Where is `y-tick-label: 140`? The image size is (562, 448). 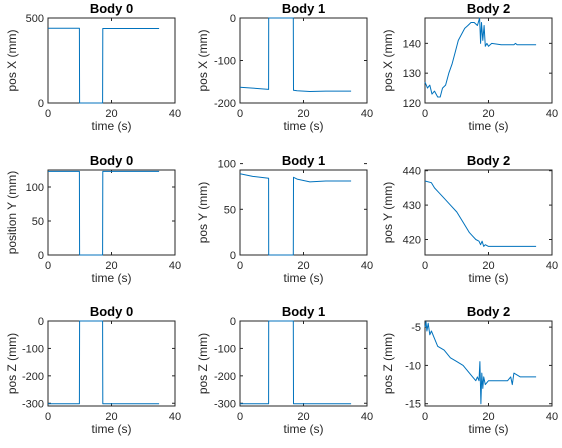 y-tick-label: 140 is located at coordinates (412, 44).